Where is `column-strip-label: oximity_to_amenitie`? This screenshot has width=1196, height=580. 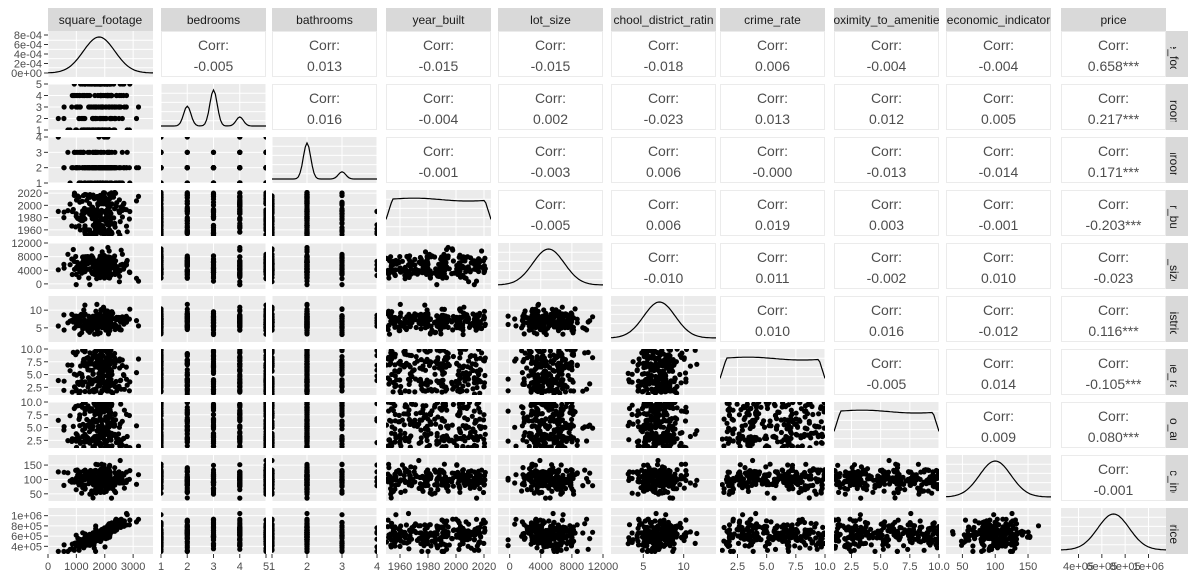
column-strip-label: oximity_to_amenitie is located at coordinates (886, 20).